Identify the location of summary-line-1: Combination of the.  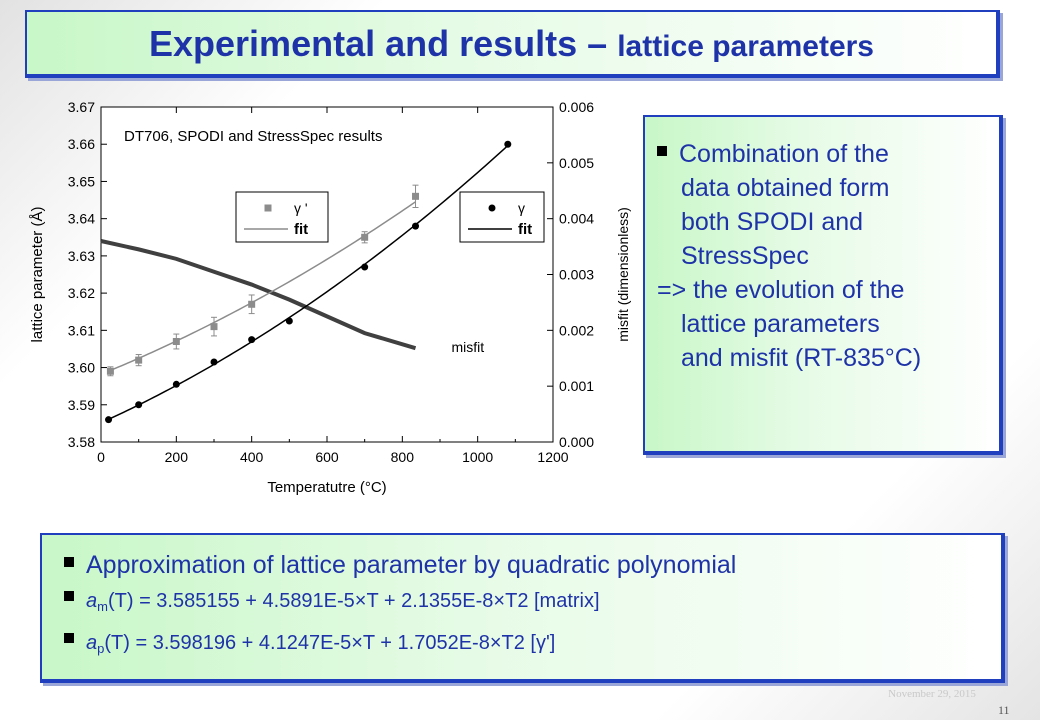
(822, 154).